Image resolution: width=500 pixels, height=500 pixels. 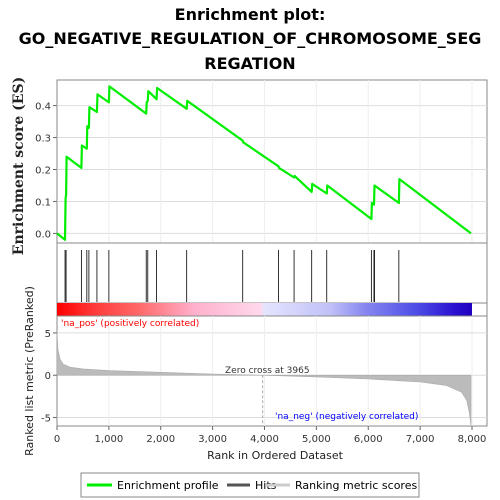 What do you see at coordinates (160, 439) in the screenshot?
I see `x-tick-label: 2,000` at bounding box center [160, 439].